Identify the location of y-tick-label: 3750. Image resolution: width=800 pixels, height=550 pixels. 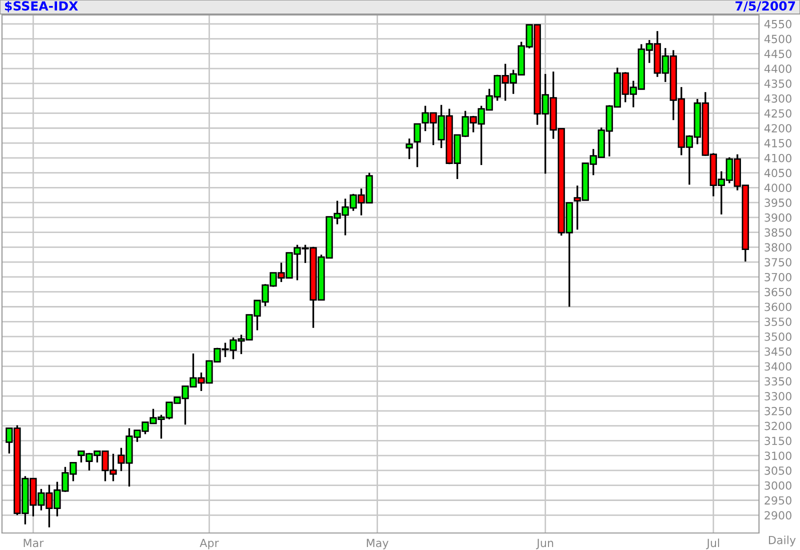
(778, 262).